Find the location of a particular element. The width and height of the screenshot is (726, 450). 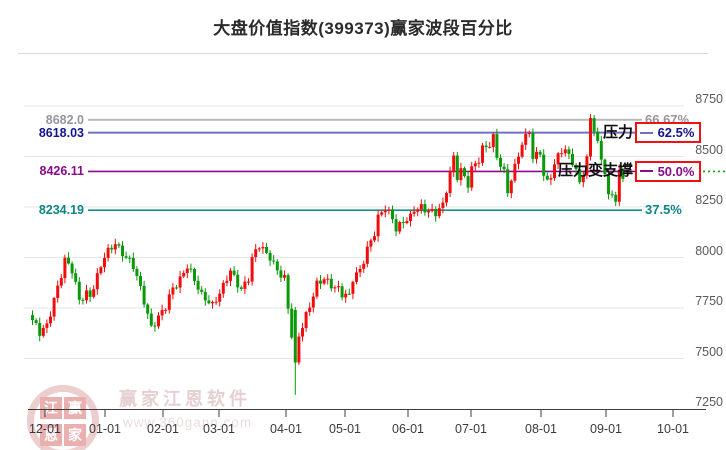

watermark-logo-char: 赢 is located at coordinates (75, 407).